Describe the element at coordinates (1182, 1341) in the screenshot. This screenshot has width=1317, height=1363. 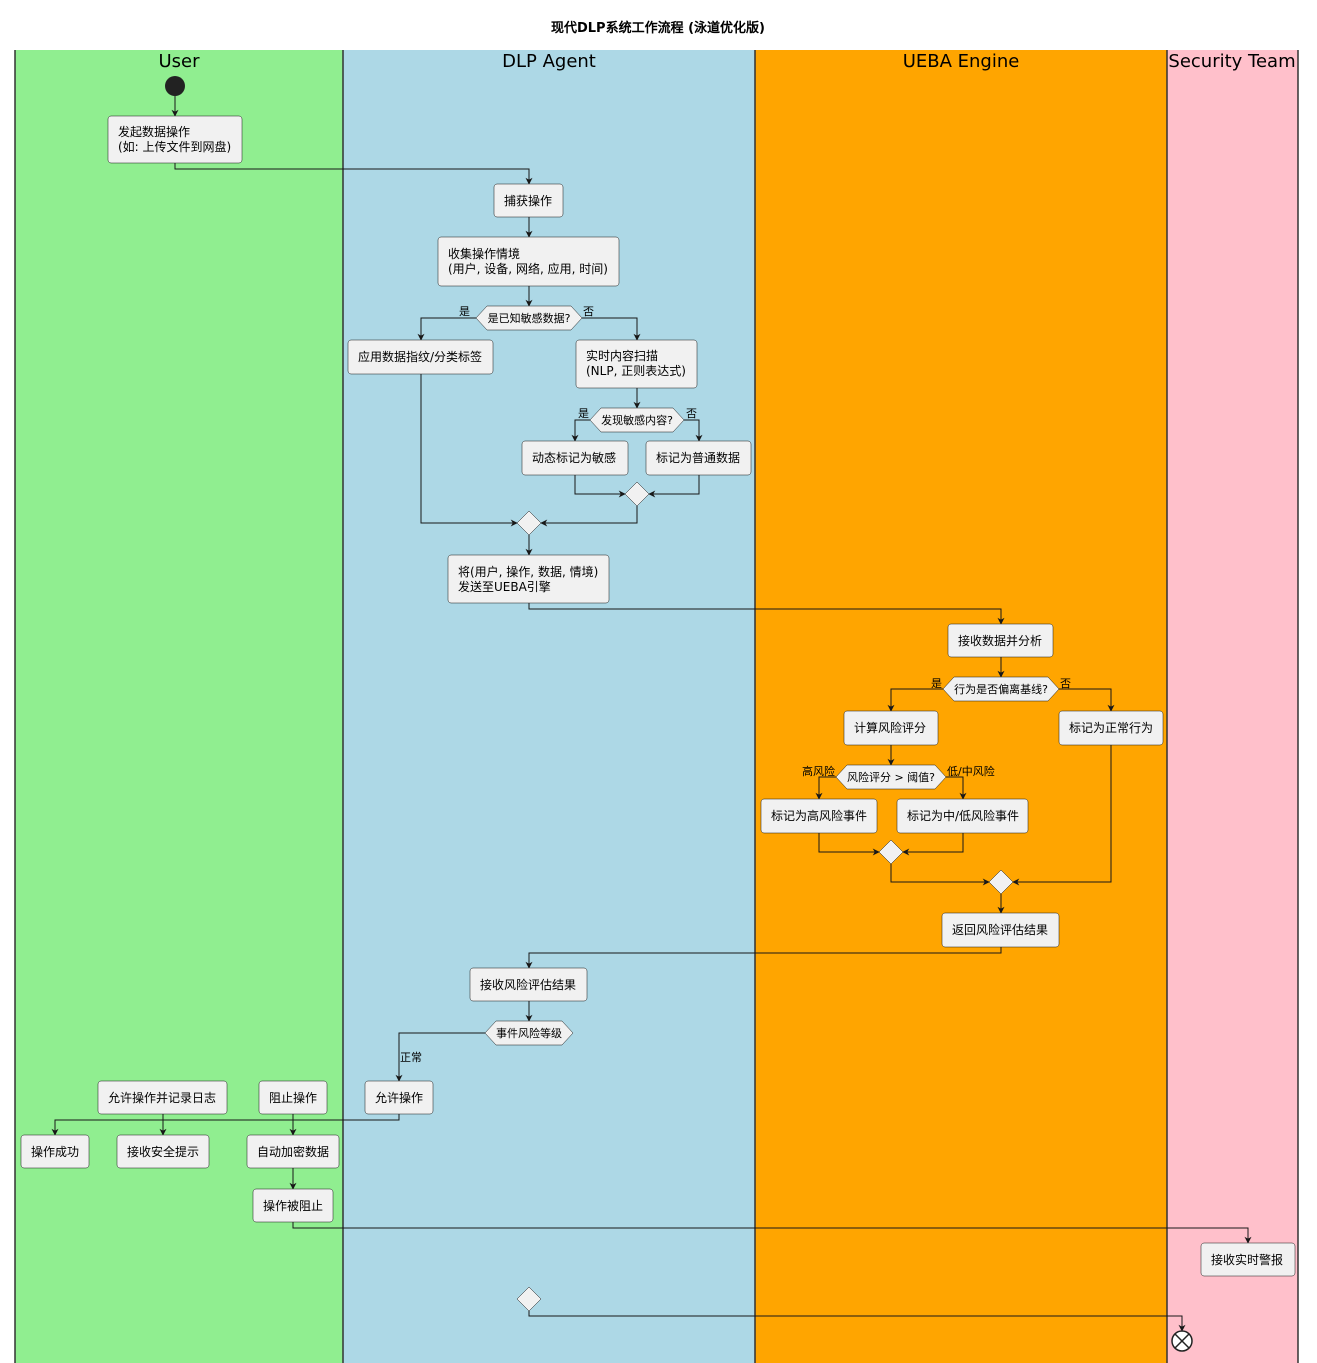
I see `end-node` at that location.